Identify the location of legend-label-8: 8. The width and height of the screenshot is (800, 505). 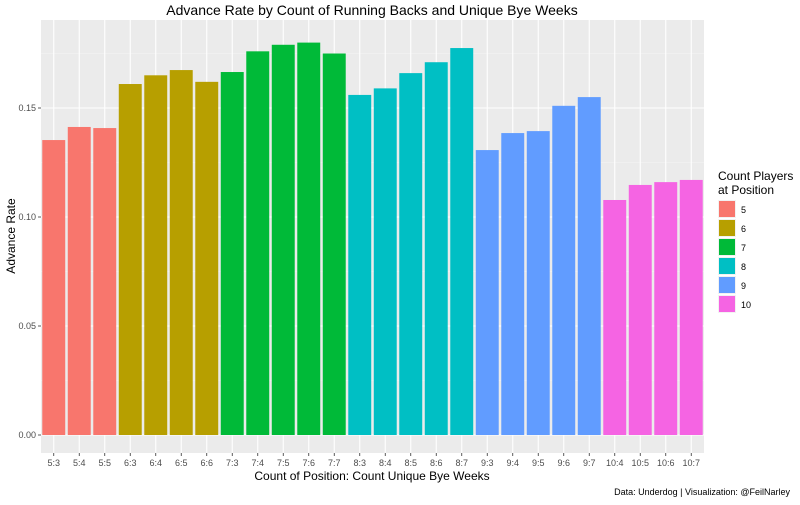
(743, 267).